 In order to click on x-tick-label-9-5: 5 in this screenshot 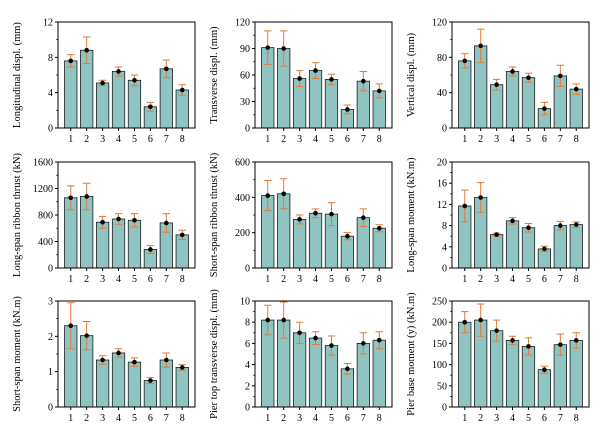, I will do `click(528, 418)`.